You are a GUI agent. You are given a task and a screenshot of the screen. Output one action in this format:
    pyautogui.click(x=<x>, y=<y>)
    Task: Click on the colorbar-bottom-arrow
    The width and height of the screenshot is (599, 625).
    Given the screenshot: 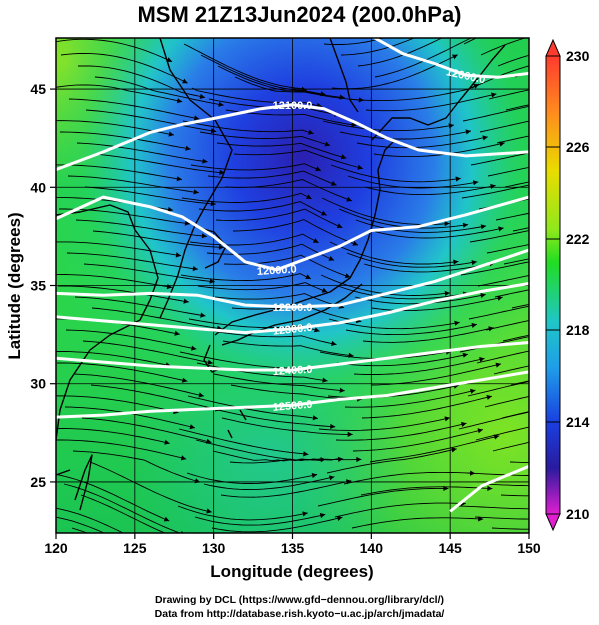 What is the action you would take?
    pyautogui.click(x=553, y=522)
    